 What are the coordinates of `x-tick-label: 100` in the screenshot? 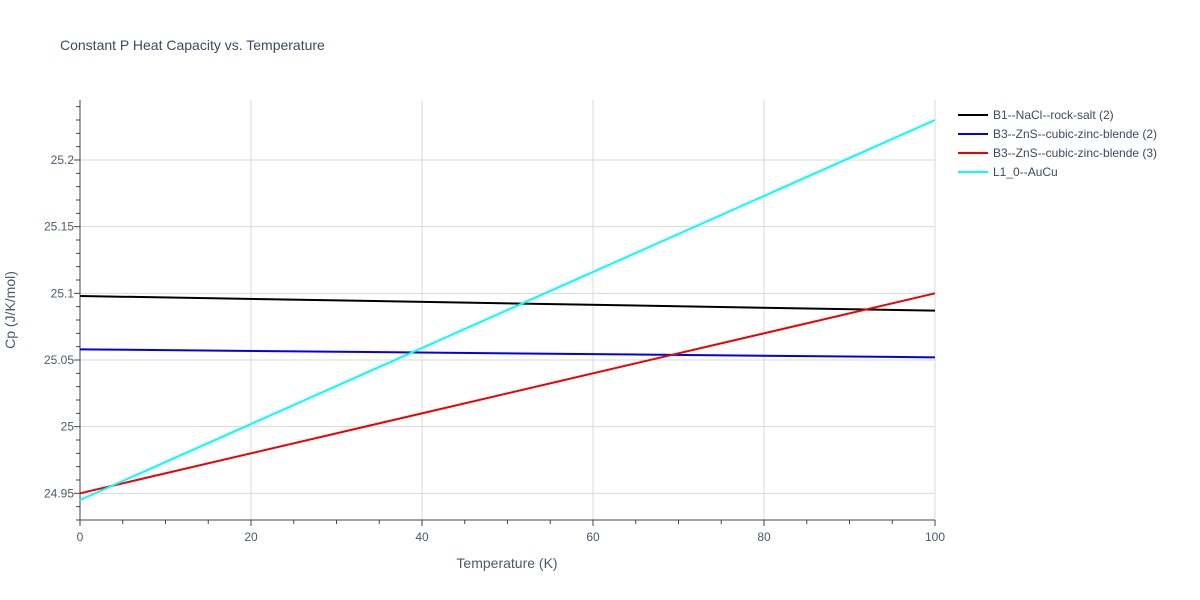 It's located at (935, 537).